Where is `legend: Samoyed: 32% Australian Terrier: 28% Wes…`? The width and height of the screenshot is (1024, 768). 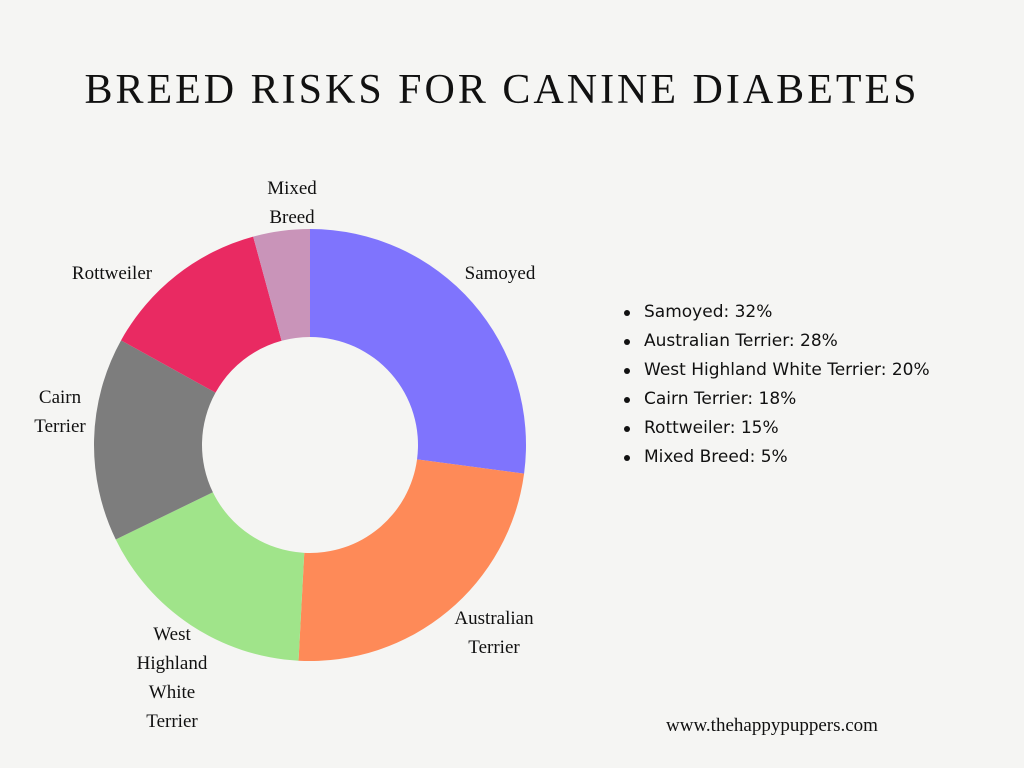 legend: Samoyed: 32% Australian Terrier: 28% Wes… is located at coordinates (776, 385).